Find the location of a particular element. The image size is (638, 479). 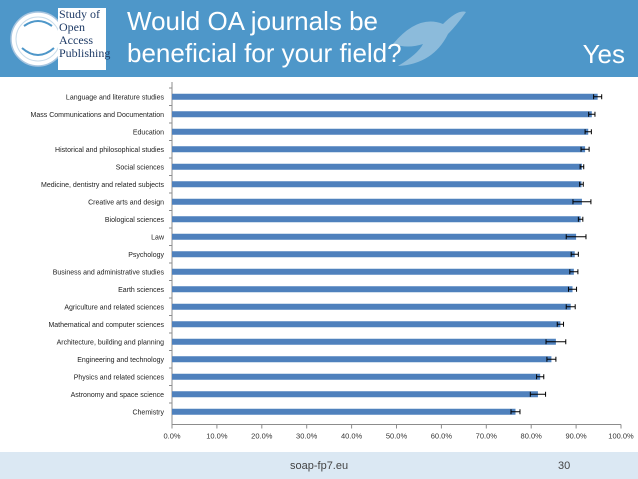

x-tick-label: 30.0% is located at coordinates (307, 436).